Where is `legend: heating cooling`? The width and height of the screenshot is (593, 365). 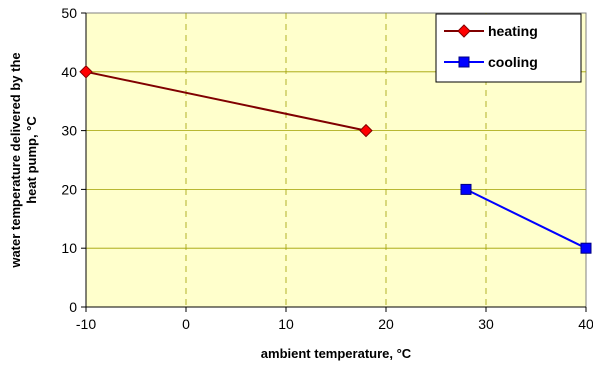
legend: heating cooling is located at coordinates (508, 48).